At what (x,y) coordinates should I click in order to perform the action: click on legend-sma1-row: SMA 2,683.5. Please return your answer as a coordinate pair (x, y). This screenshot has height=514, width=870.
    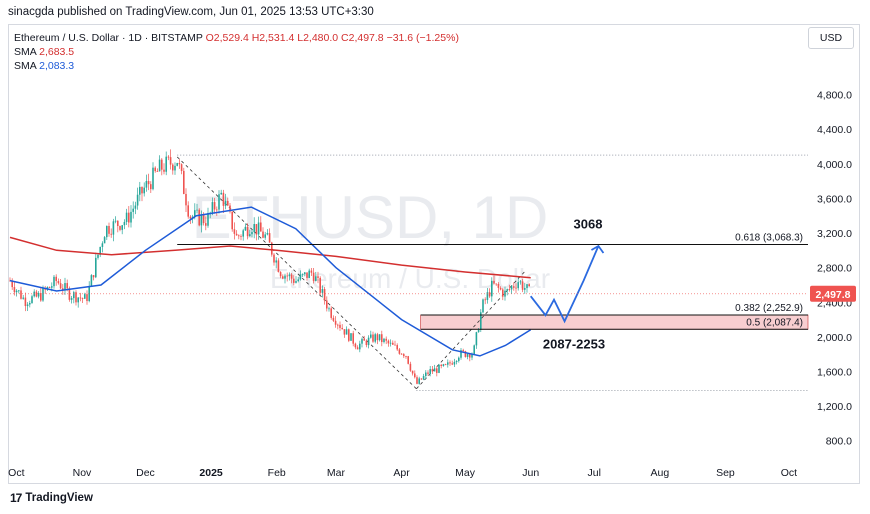
    Looking at the image, I should click on (236, 52).